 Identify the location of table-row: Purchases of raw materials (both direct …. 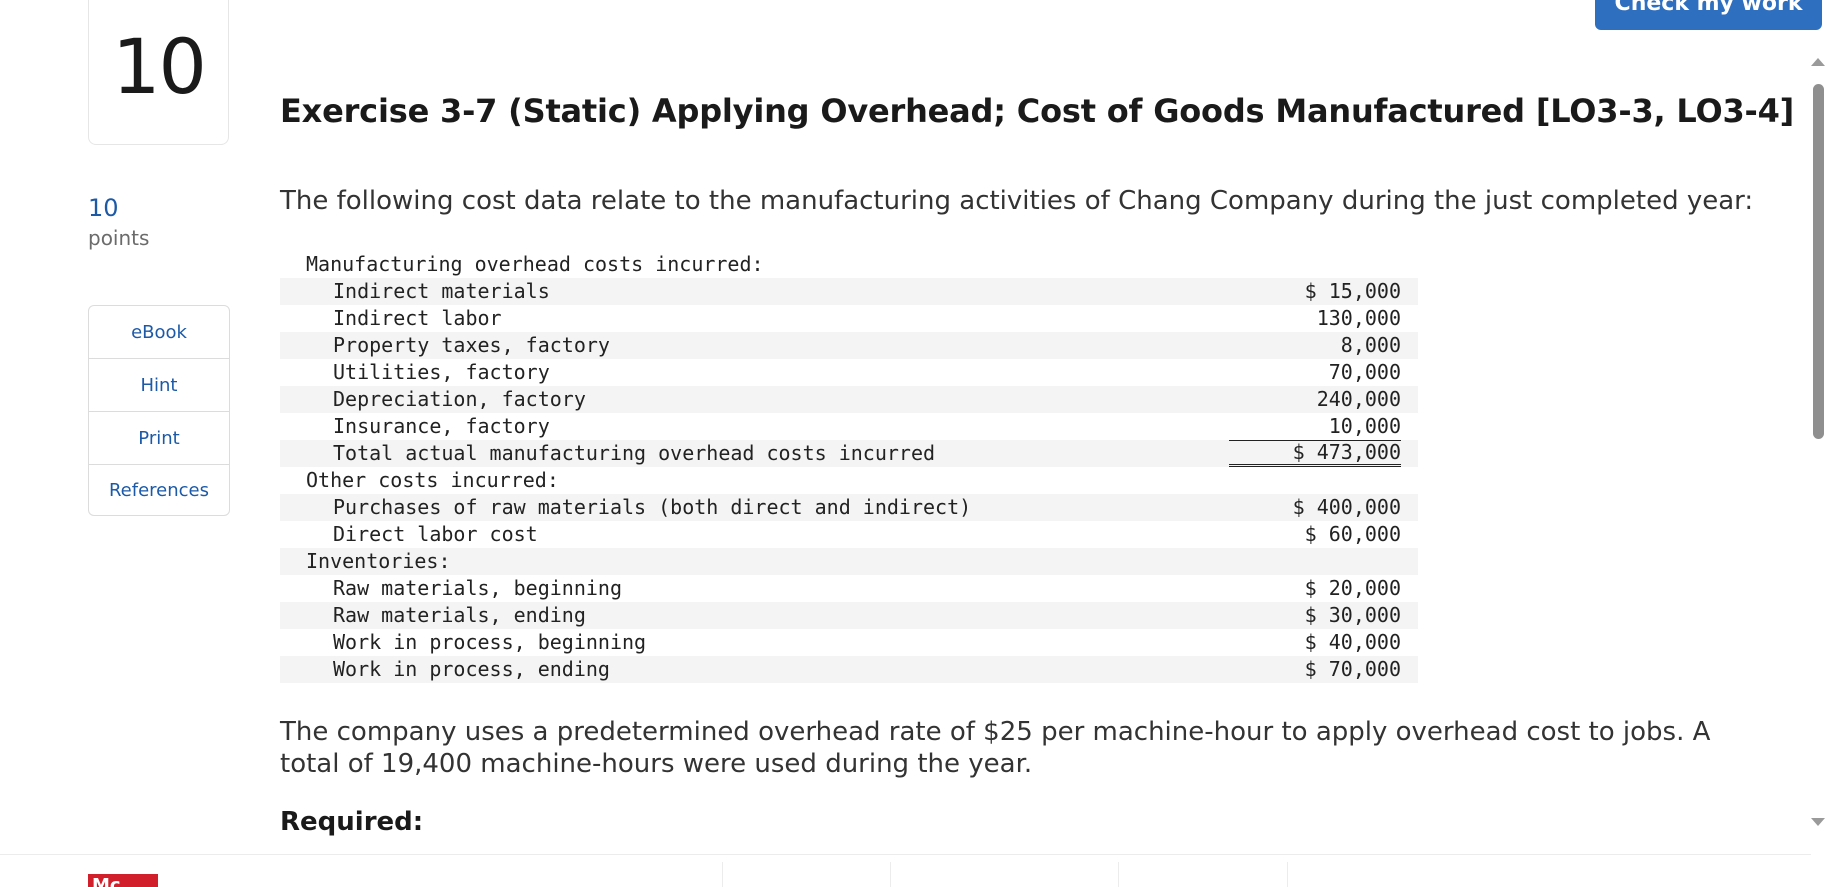
(849, 507).